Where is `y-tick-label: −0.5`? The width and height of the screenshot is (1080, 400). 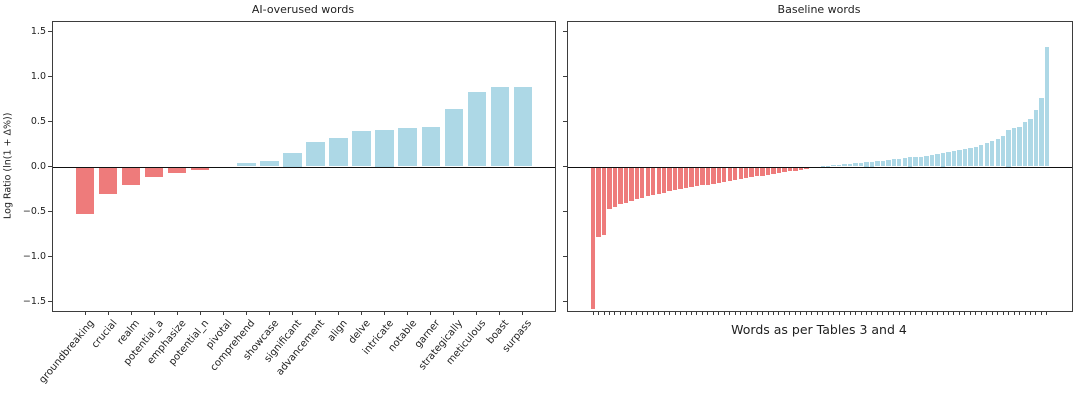
y-tick-label: −0.5 is located at coordinates (34, 212).